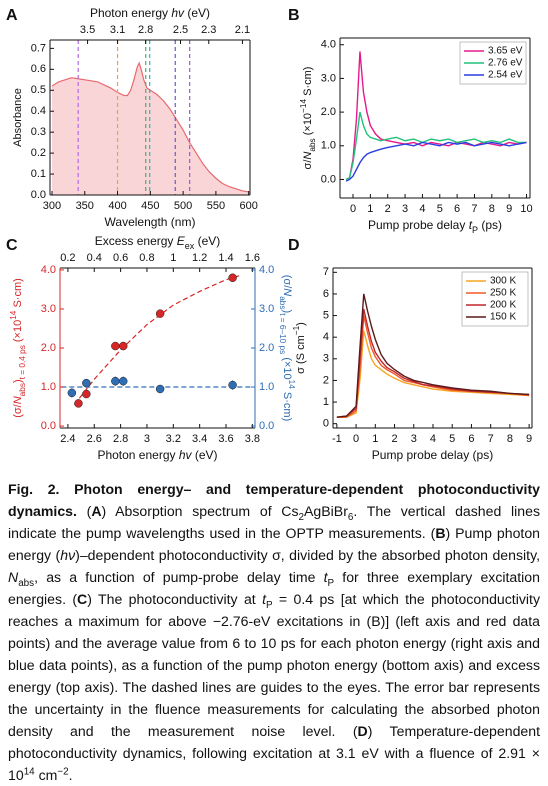  What do you see at coordinates (503, 317) in the screenshot?
I see `legend-label: 150 K` at bounding box center [503, 317].